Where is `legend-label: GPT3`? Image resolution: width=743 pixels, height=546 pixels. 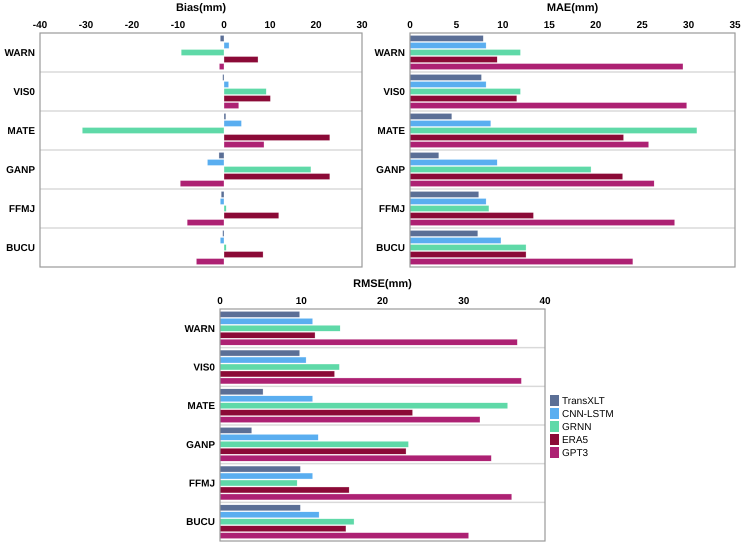
legend-label: GPT3 is located at coordinates (575, 453).